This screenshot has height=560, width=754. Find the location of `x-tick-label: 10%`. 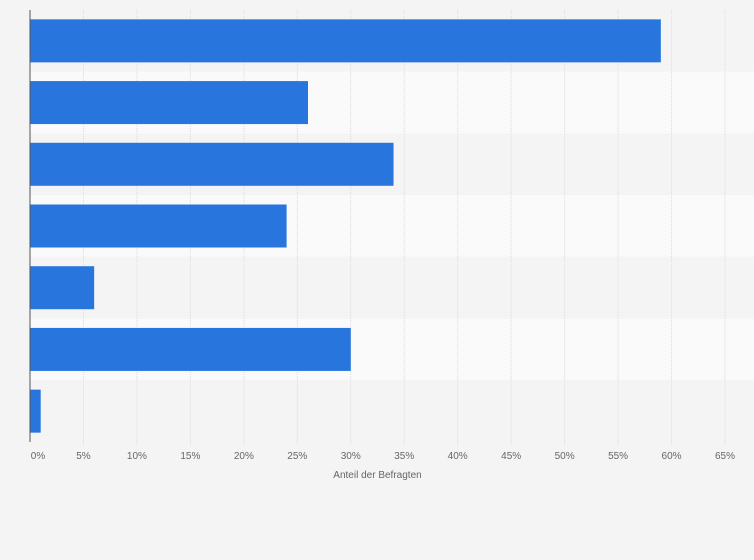

x-tick-label: 10% is located at coordinates (137, 456).